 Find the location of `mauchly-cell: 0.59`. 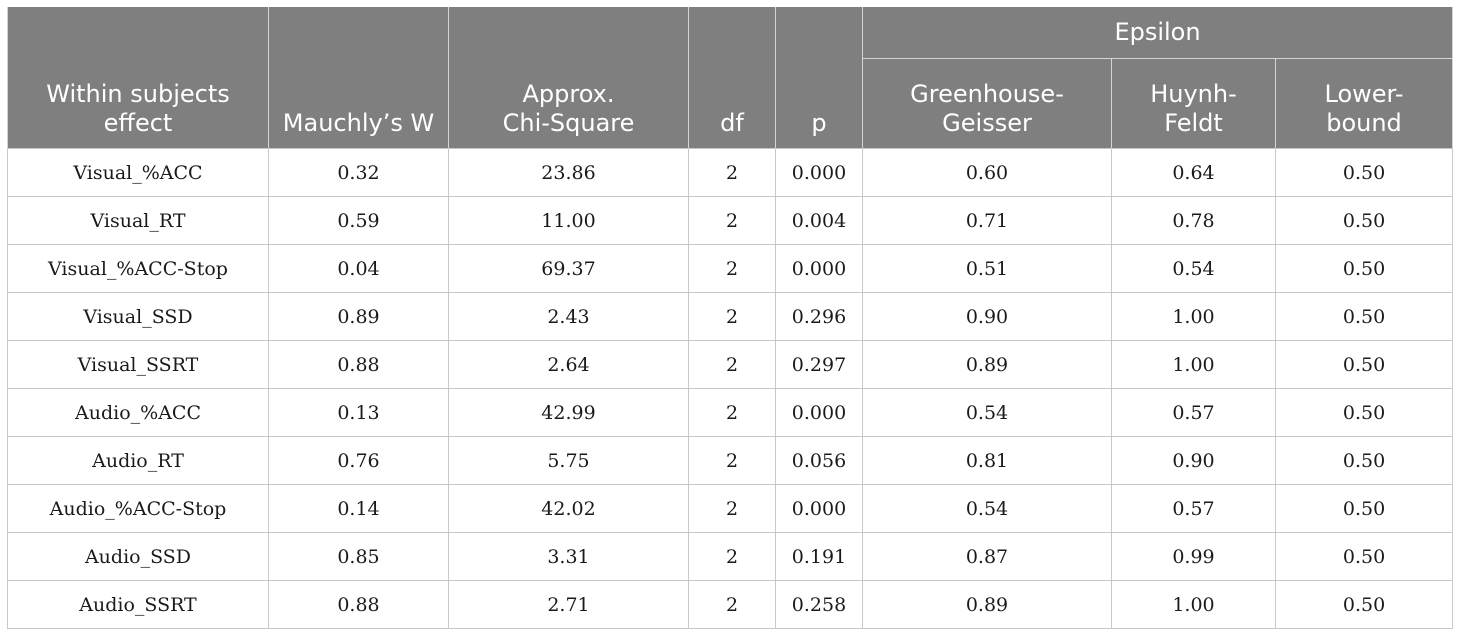

mauchly-cell: 0.59 is located at coordinates (358, 220).